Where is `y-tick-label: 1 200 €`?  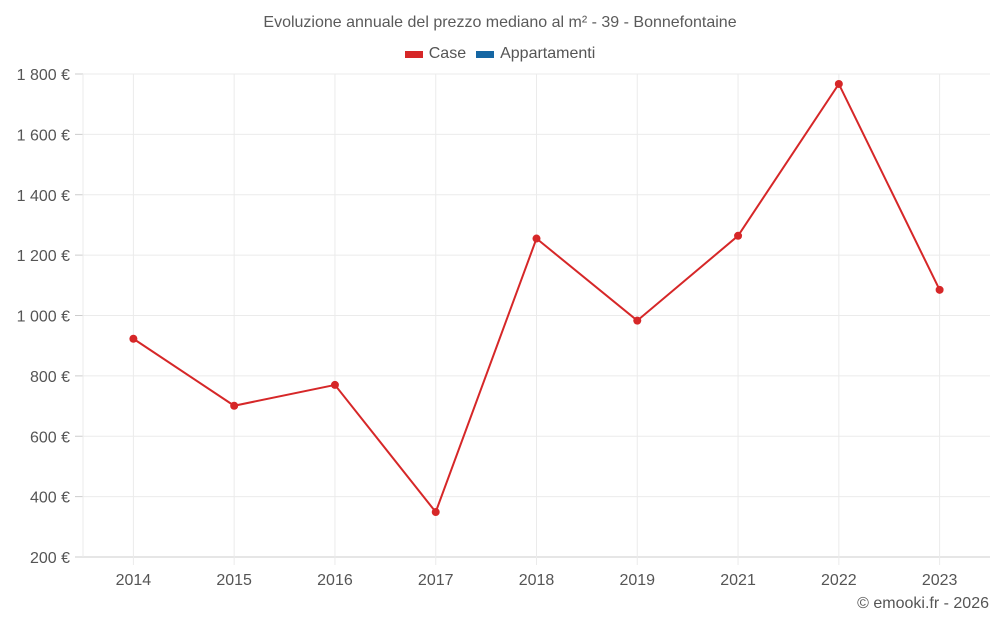 y-tick-label: 1 200 € is located at coordinates (43, 256).